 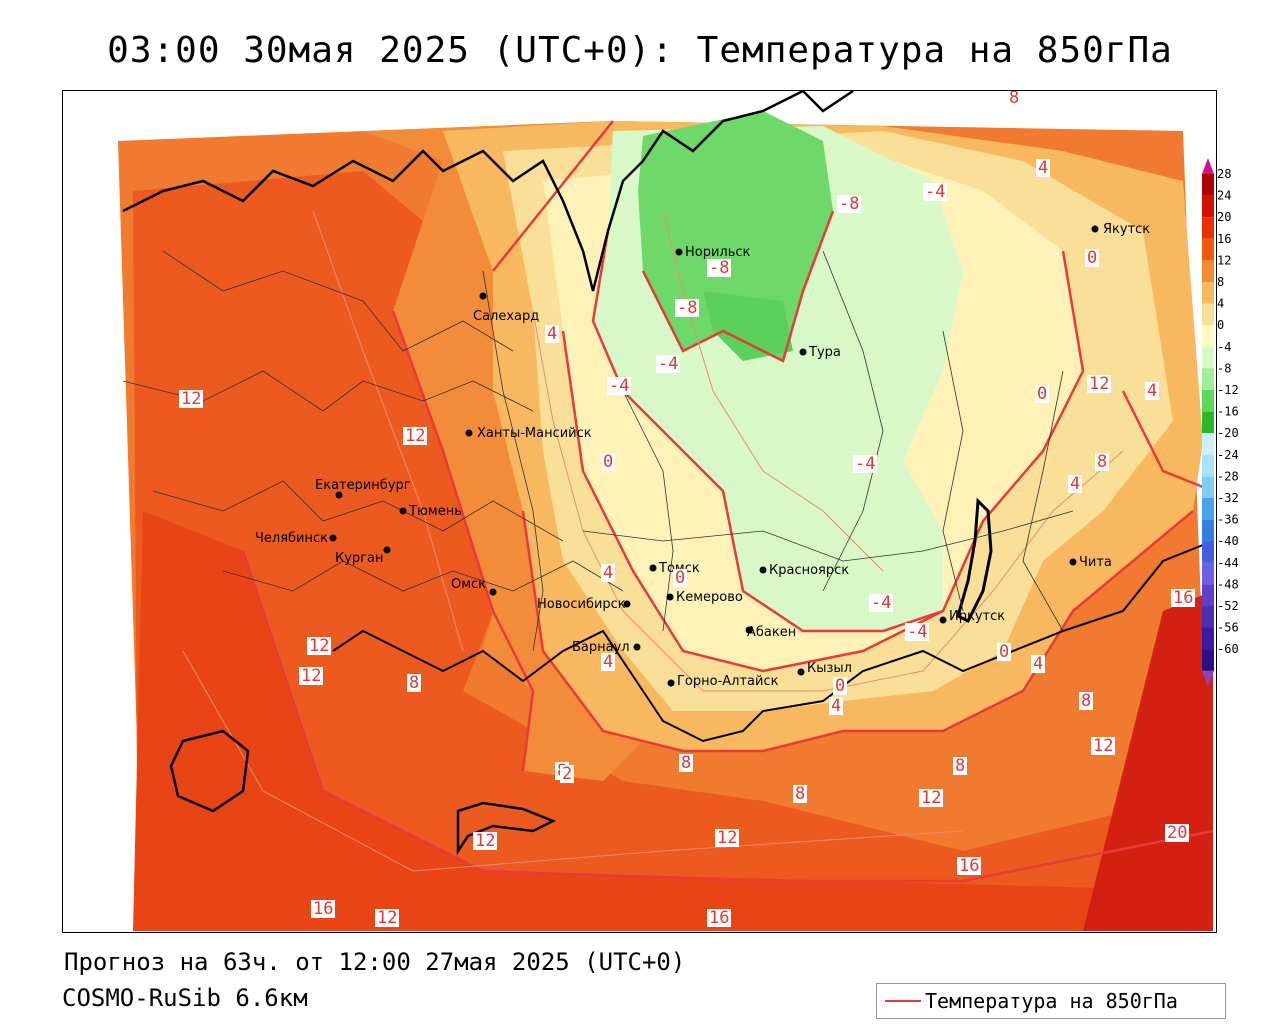 I want to click on isotherm-label: 20, so click(x=1177, y=833).